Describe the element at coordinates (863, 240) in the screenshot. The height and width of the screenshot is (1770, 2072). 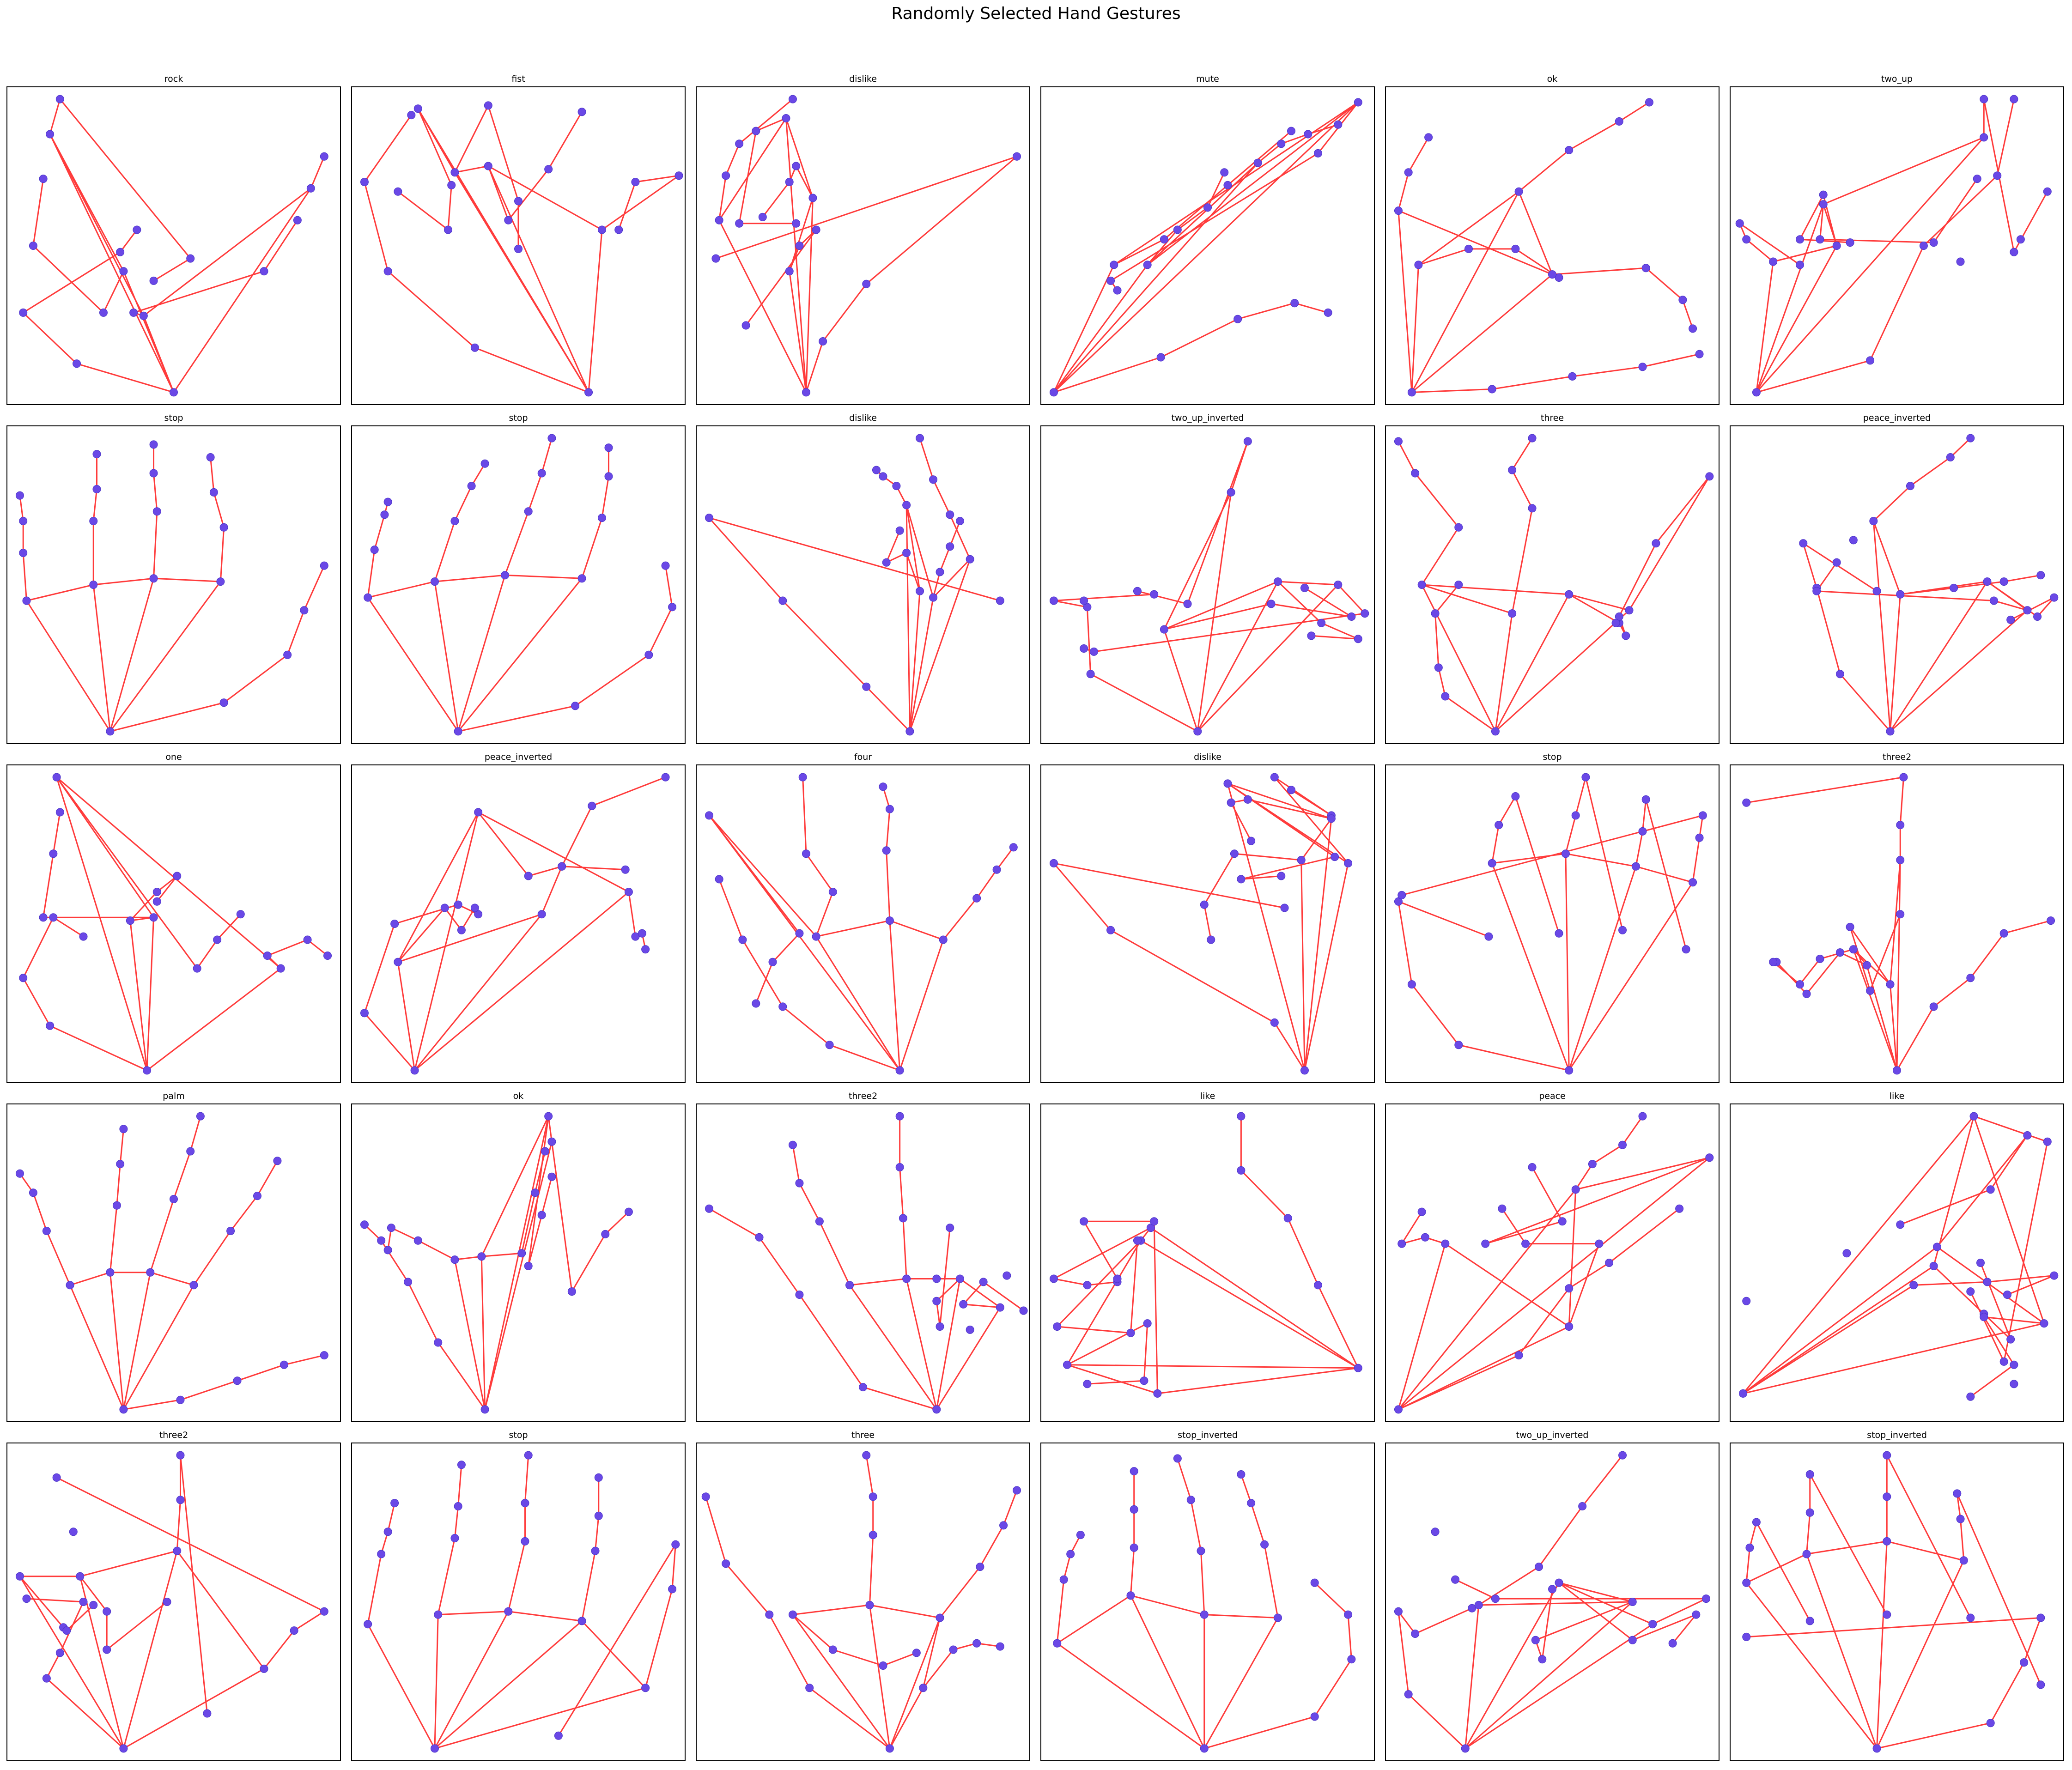
I see `gesture-panel: dislike` at that location.